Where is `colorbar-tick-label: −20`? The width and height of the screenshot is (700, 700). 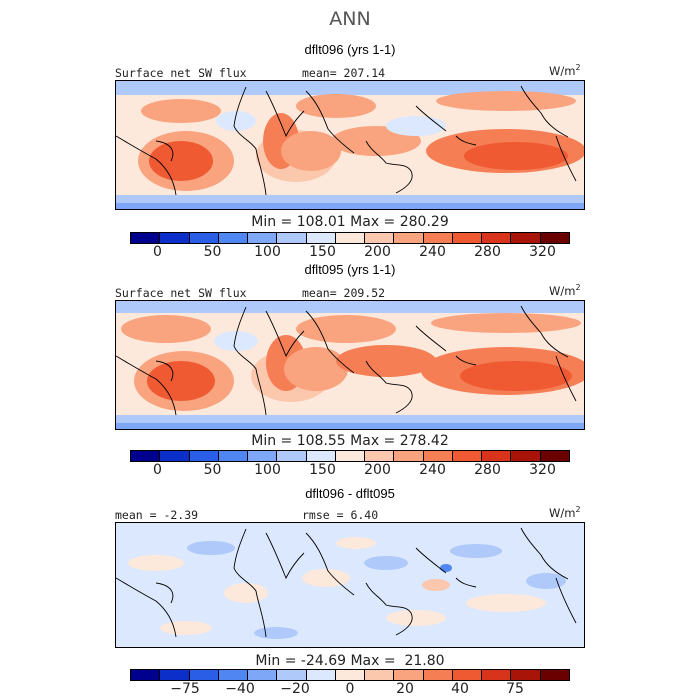 colorbar-tick-label: −20 is located at coordinates (295, 689).